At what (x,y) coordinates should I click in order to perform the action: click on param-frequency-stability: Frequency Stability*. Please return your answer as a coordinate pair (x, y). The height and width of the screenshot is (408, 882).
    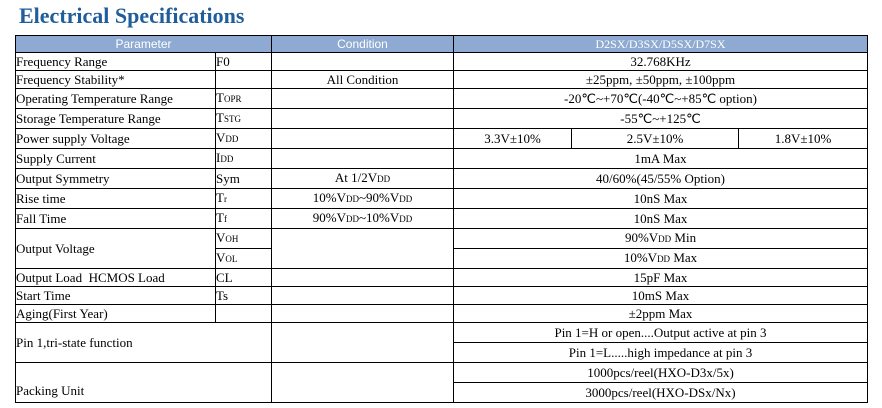
    Looking at the image, I should click on (115, 79).